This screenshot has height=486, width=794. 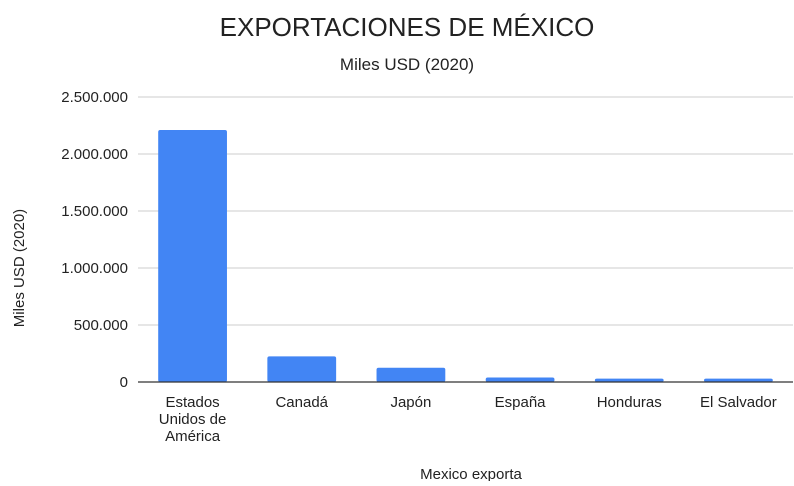 What do you see at coordinates (94, 154) in the screenshot?
I see `y-tick-label: 2.000.000` at bounding box center [94, 154].